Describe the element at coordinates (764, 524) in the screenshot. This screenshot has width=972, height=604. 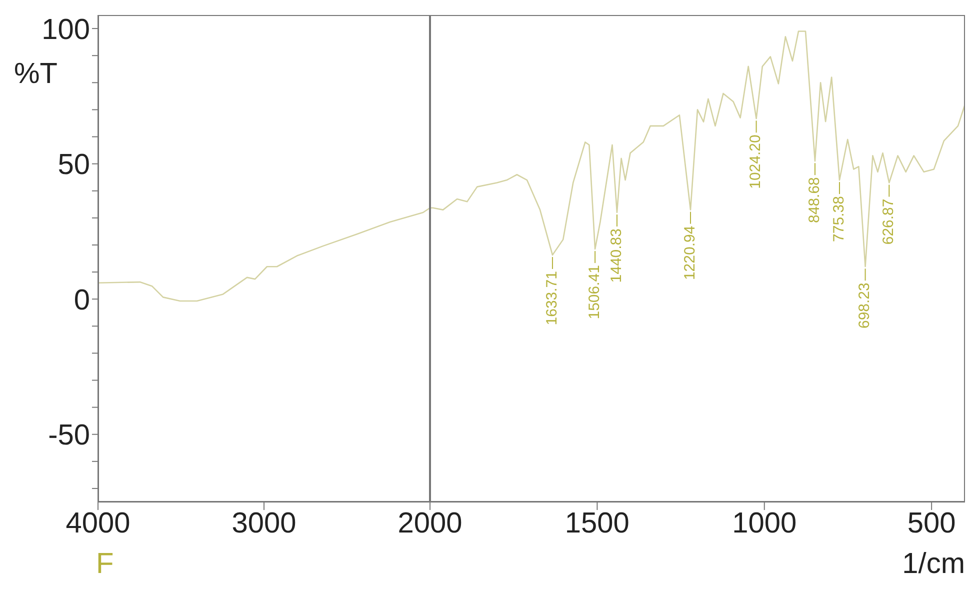
I see `x-tick-label: 1000` at that location.